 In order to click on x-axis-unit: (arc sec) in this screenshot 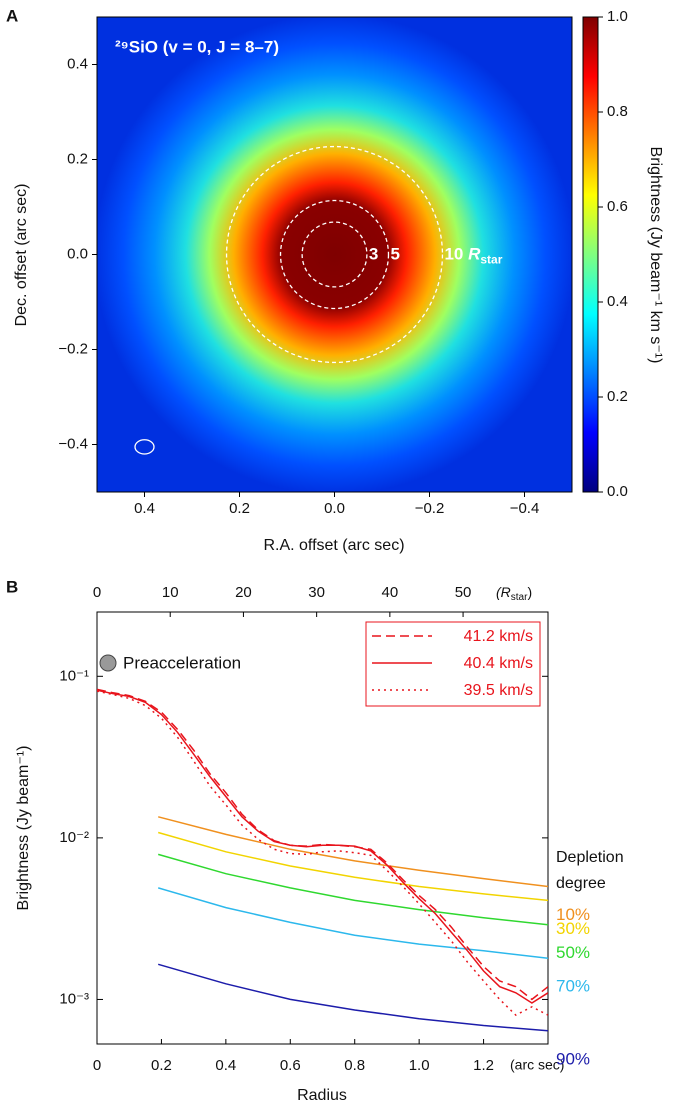, I will do `click(537, 1065)`.